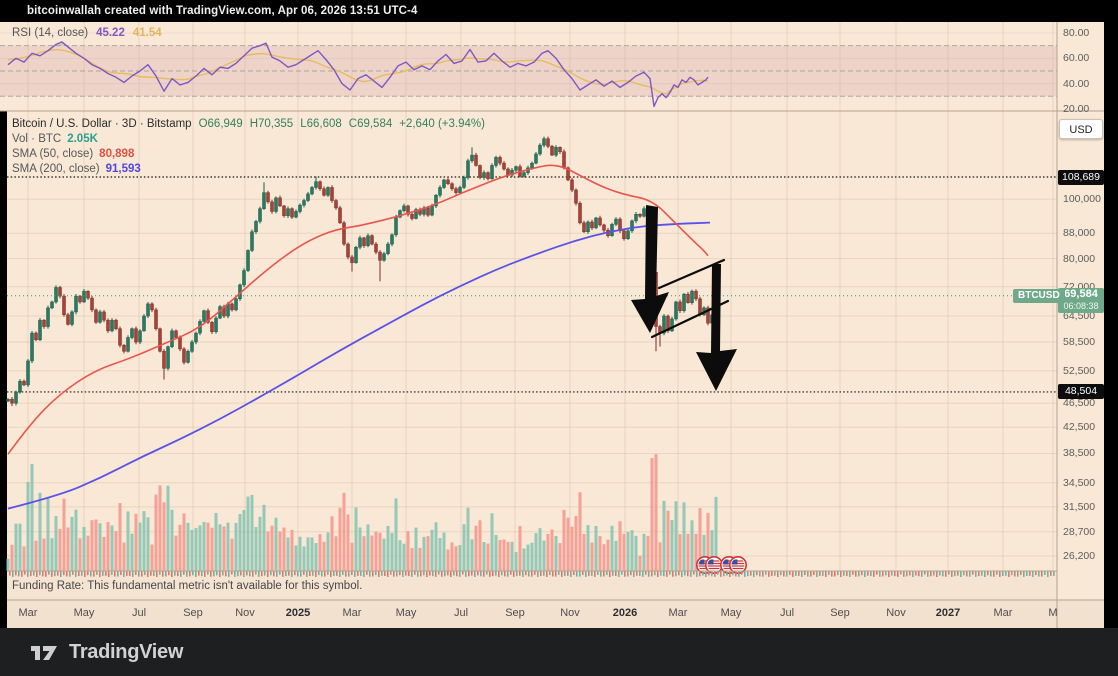 The height and width of the screenshot is (676, 1118). What do you see at coordinates (1079, 342) in the screenshot?
I see `price-axis-value: 58,500` at bounding box center [1079, 342].